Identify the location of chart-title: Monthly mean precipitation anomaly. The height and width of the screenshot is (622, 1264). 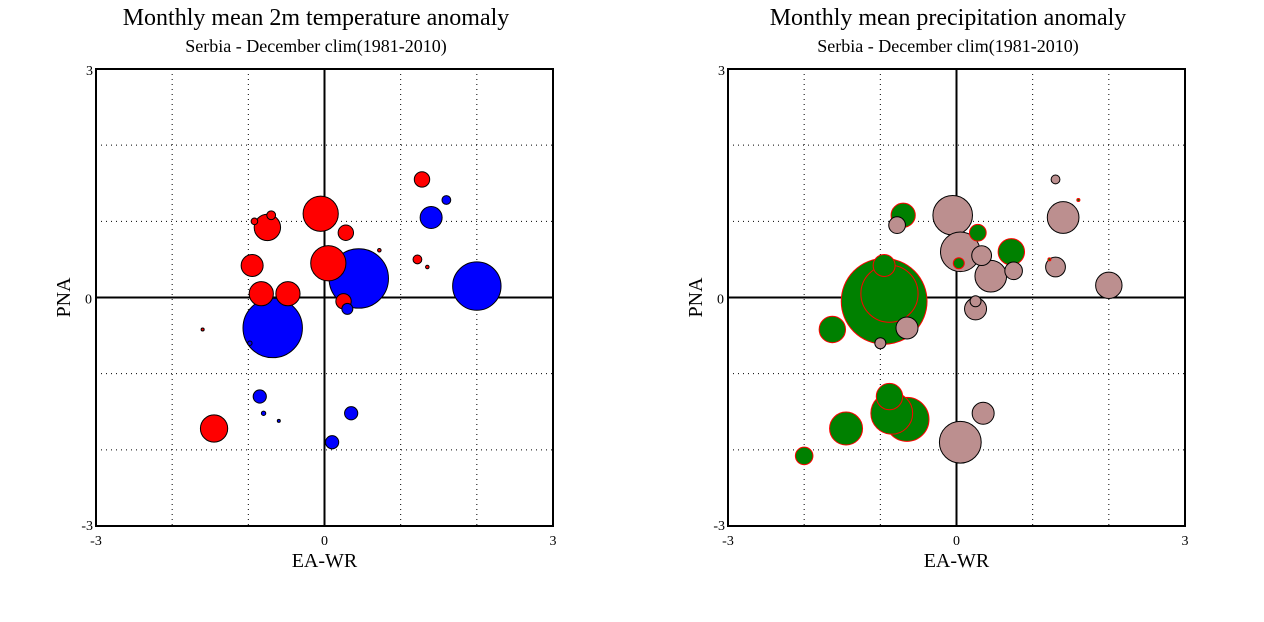
(948, 18).